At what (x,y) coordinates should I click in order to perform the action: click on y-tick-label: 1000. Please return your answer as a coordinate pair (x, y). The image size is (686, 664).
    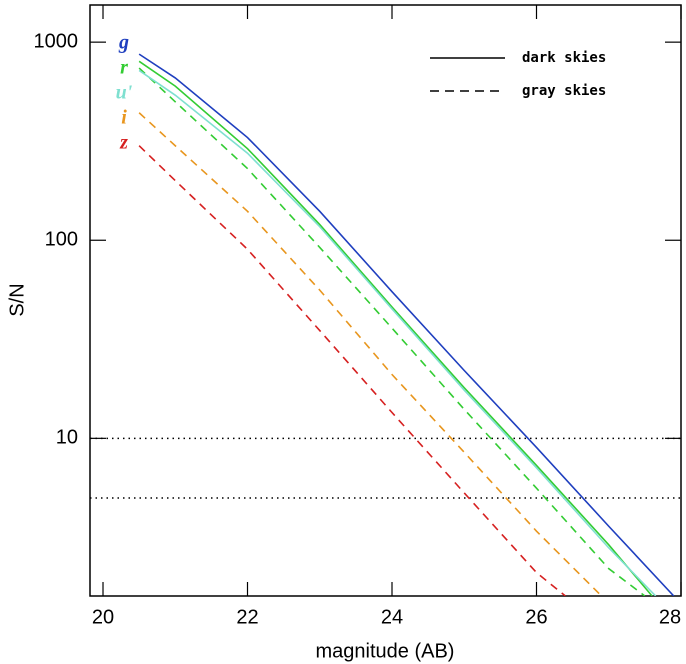
    Looking at the image, I should click on (56, 41).